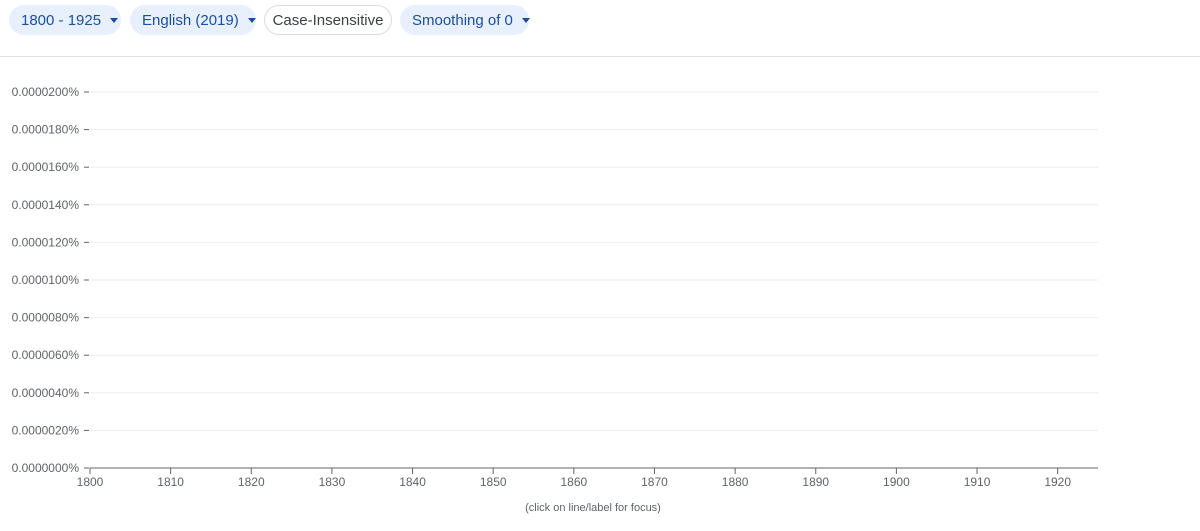 The image size is (1200, 531). I want to click on y-tick-label: 0.0000060%, so click(46, 355).